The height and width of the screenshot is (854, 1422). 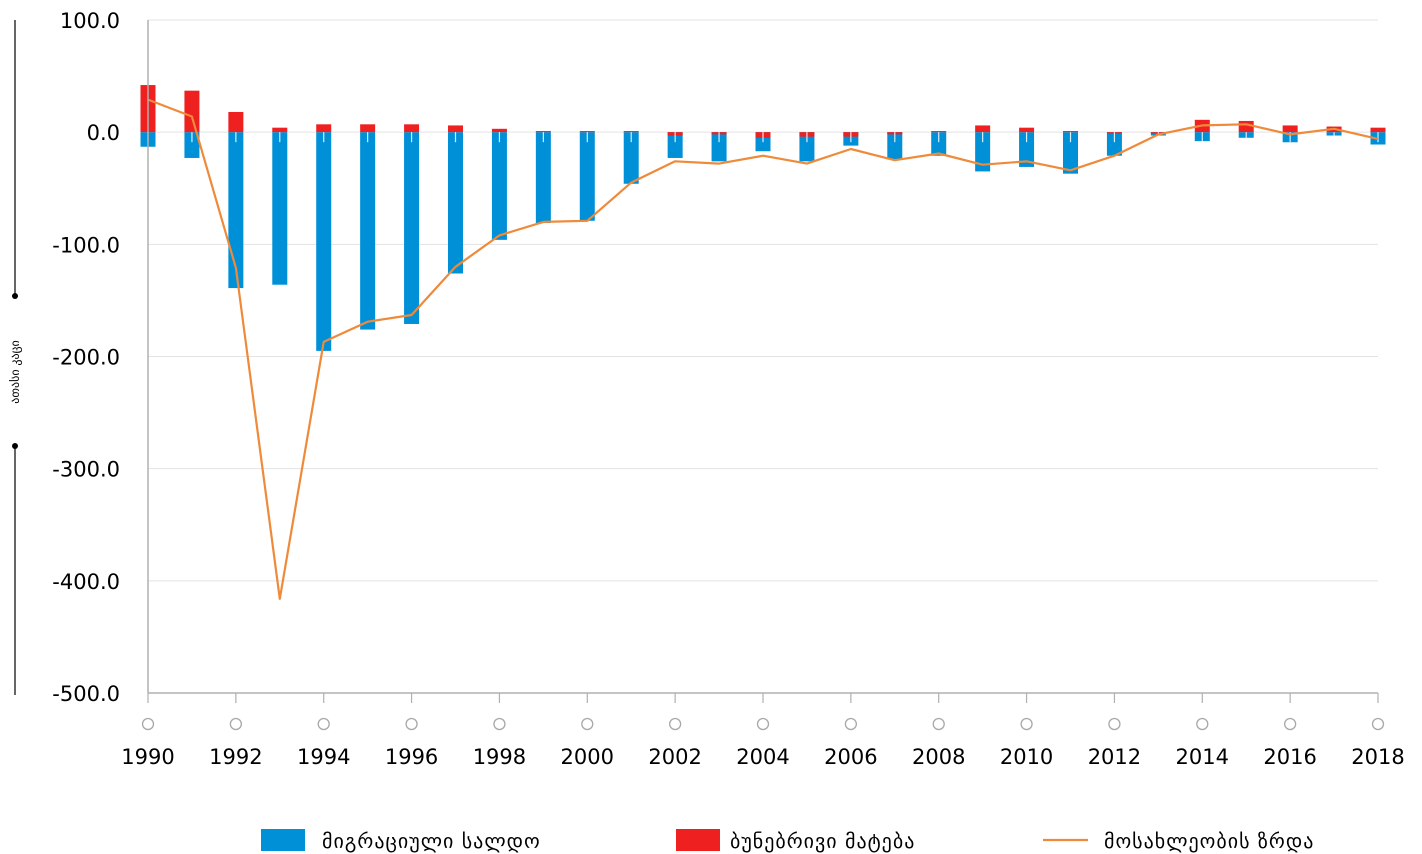 What do you see at coordinates (86, 694) in the screenshot?
I see `y-tick-label: -500.0` at bounding box center [86, 694].